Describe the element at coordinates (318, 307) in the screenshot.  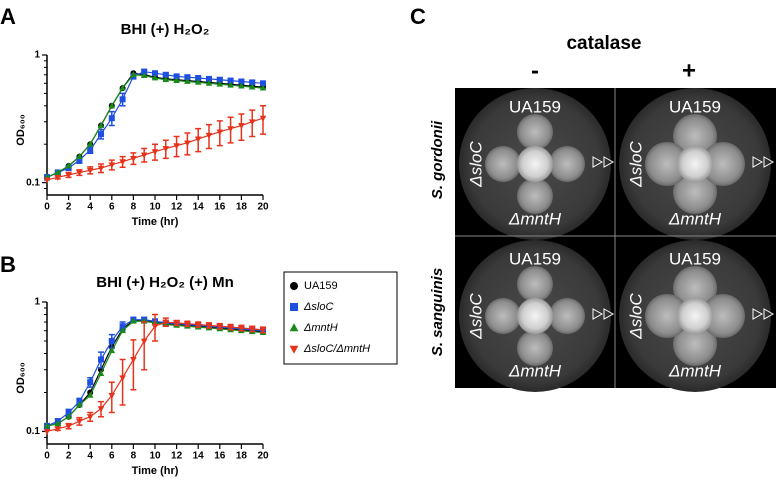
I see `legend-label: ΔsloC` at that location.